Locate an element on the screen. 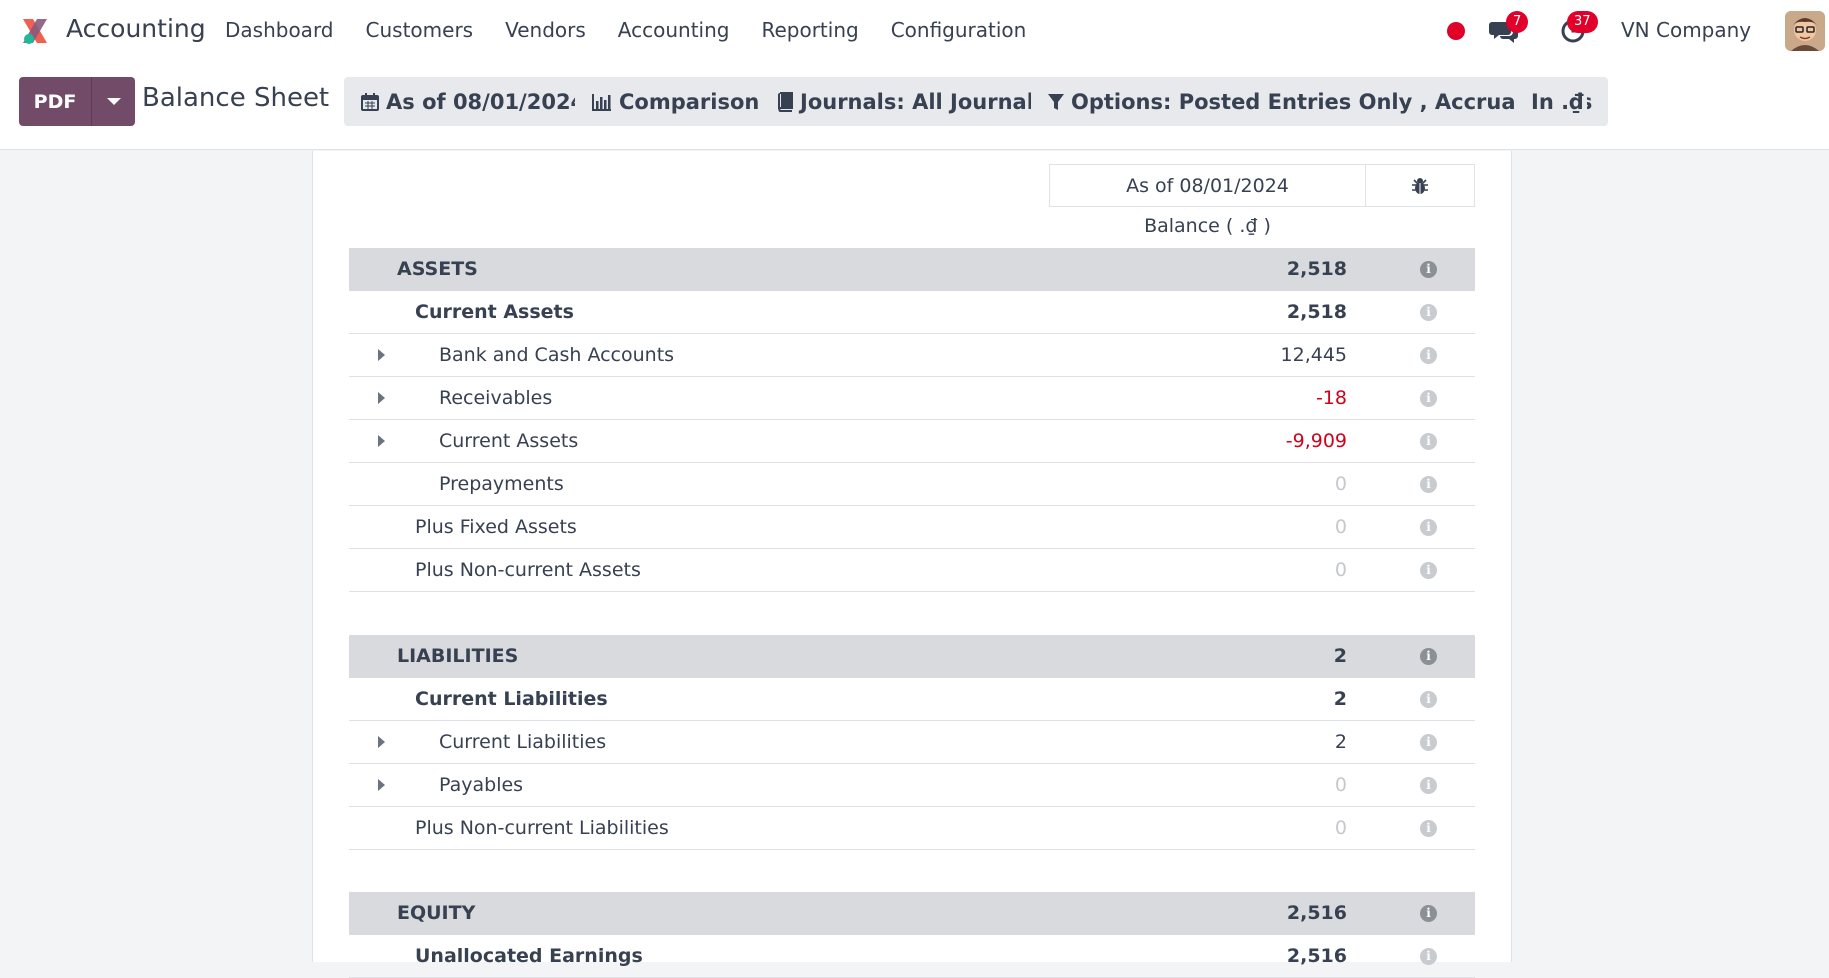  report-line-non-current-assets: Plus Non-current Assets 0 i is located at coordinates (912, 570).